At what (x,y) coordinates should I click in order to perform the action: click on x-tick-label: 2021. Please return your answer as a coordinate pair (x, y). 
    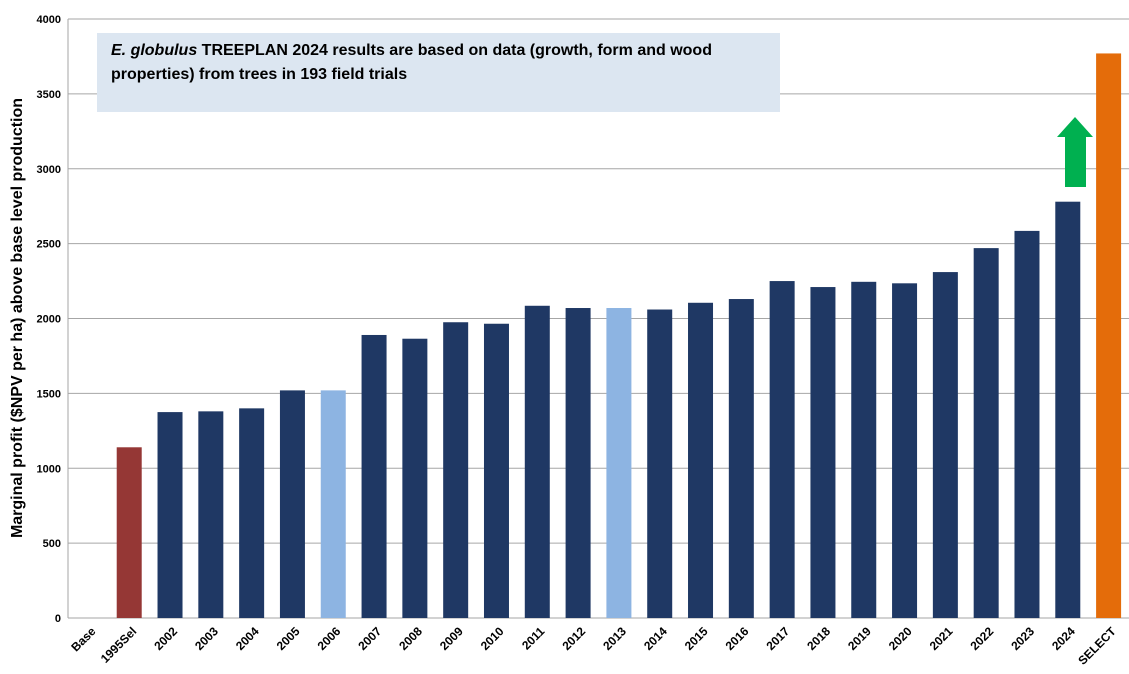
    Looking at the image, I should click on (941, 638).